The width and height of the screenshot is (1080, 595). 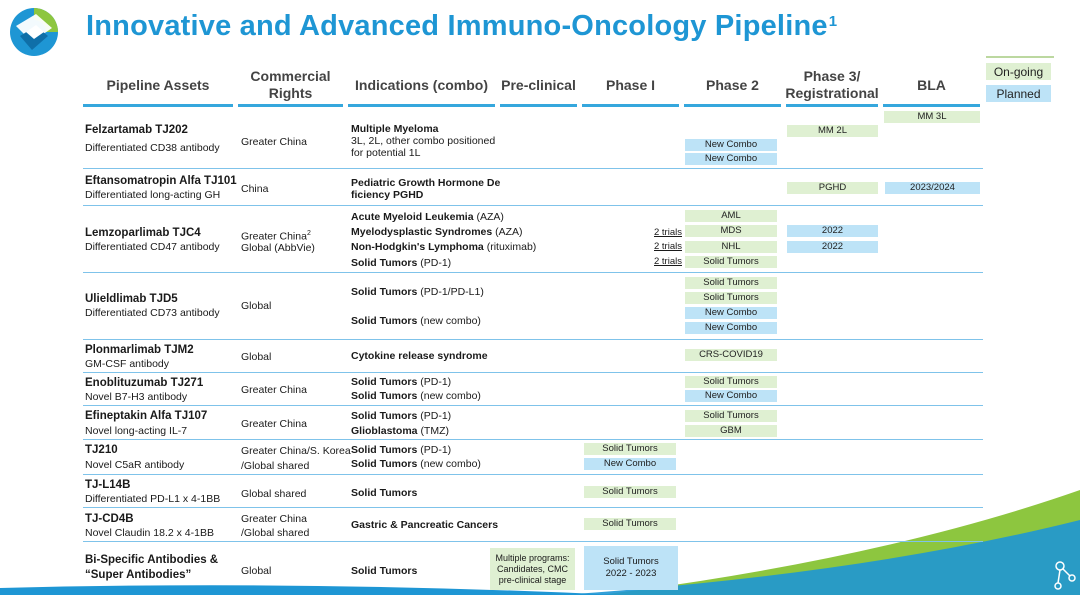 What do you see at coordinates (158, 86) in the screenshot?
I see `header-pipeline-assets: Pipeline Assets` at bounding box center [158, 86].